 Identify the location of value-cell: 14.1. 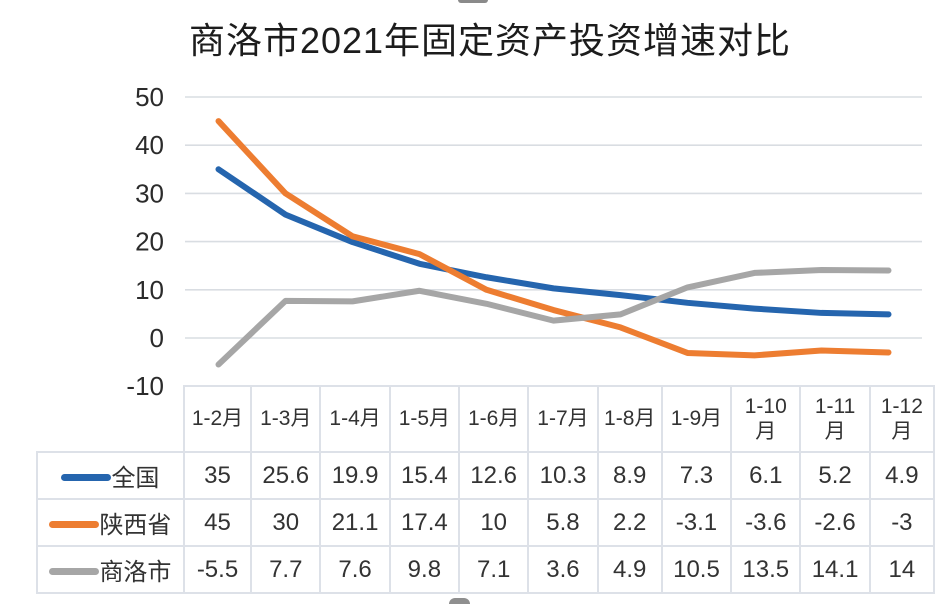
(835, 569).